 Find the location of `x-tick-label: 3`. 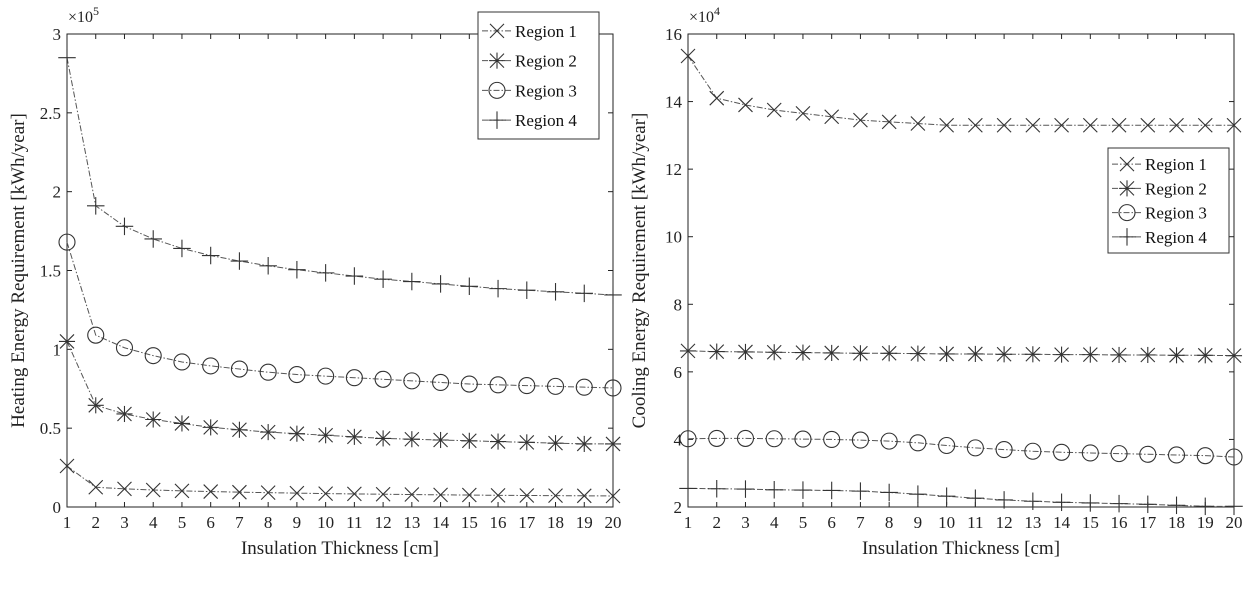

x-tick-label: 3 is located at coordinates (745, 522).